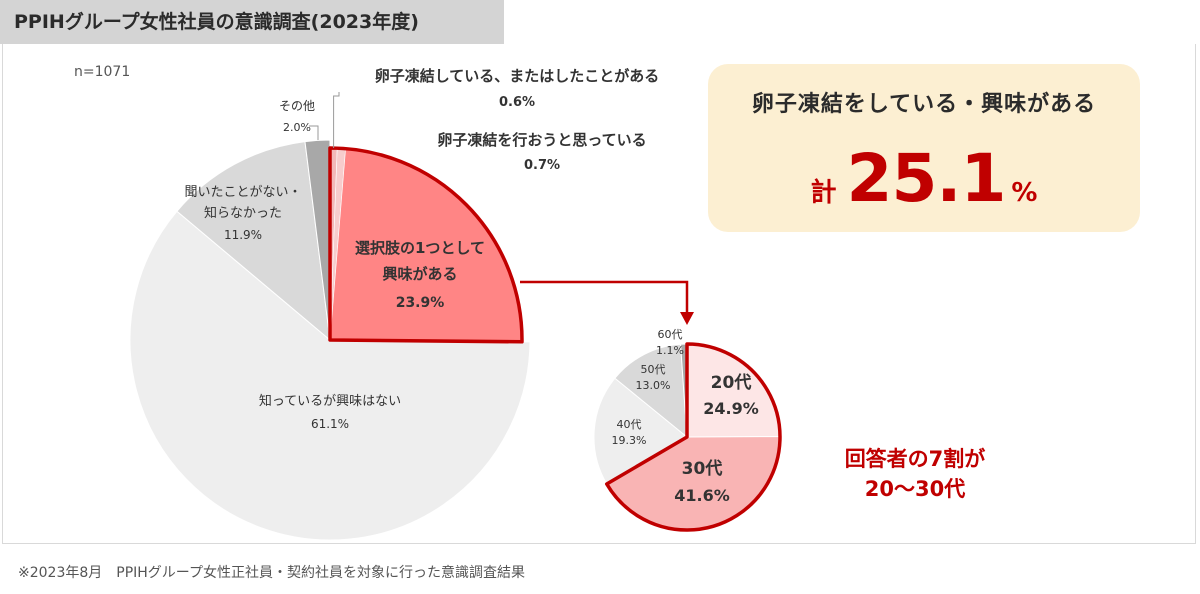 This screenshot has height=594, width=1200. I want to click on age-note-line-1: 回答者の7割が, so click(915, 459).